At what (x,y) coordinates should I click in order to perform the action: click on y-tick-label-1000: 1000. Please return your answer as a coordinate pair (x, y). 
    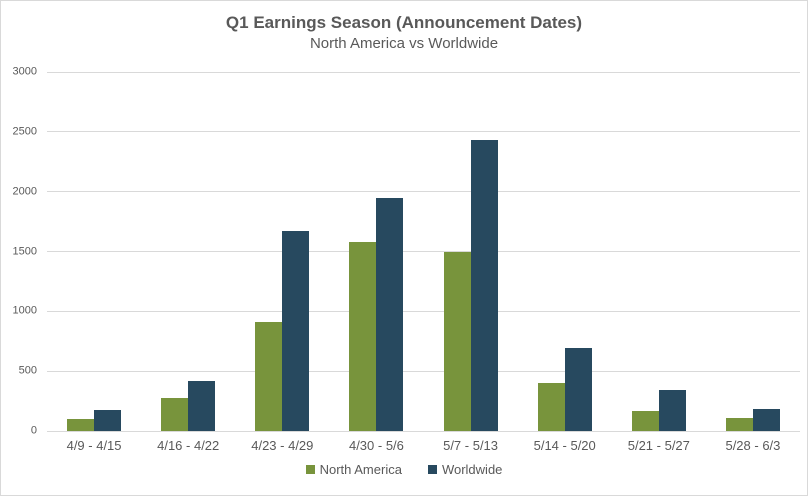
    Looking at the image, I should click on (24, 310).